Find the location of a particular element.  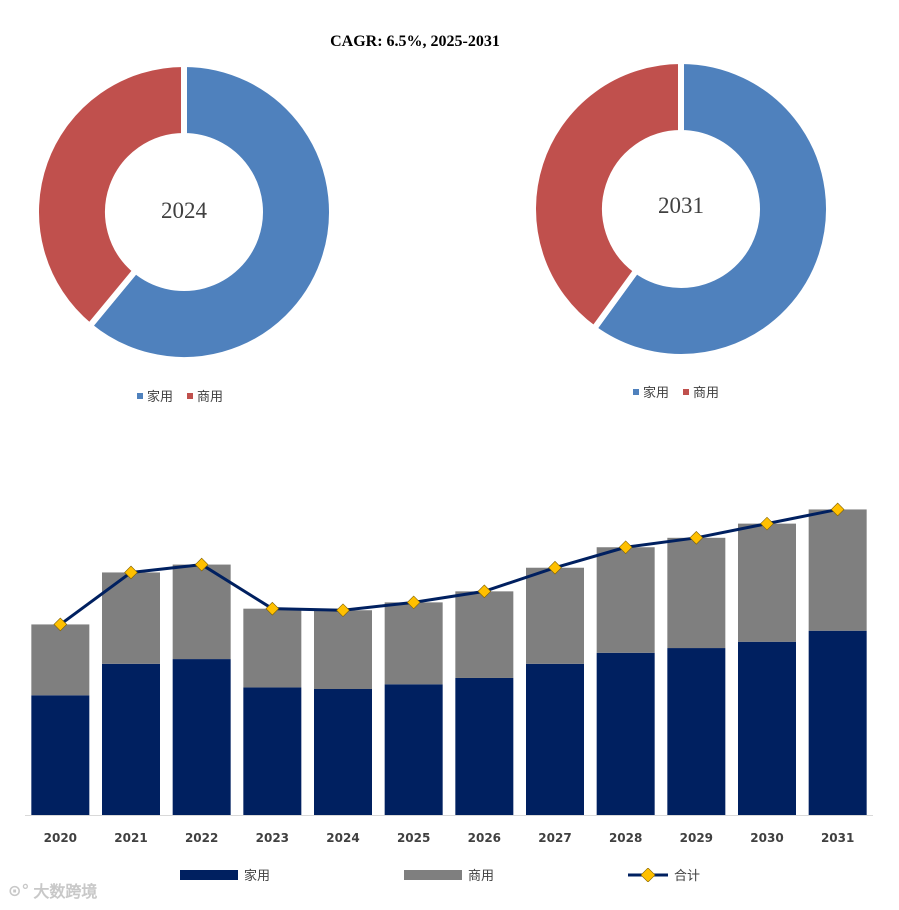

bar-家用-2031 is located at coordinates (837, 722).